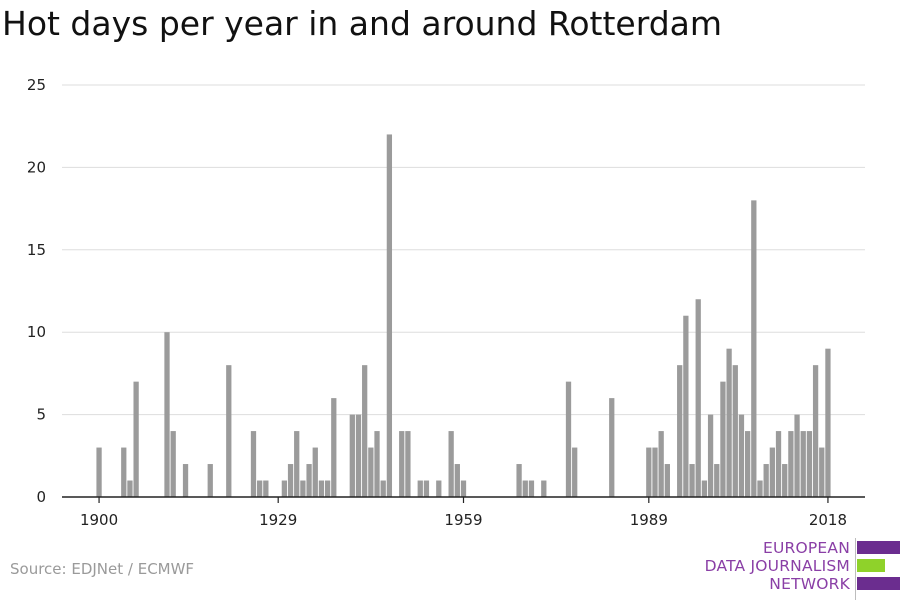 This screenshot has height=600, width=900. I want to click on bar-1945, so click(377, 464).